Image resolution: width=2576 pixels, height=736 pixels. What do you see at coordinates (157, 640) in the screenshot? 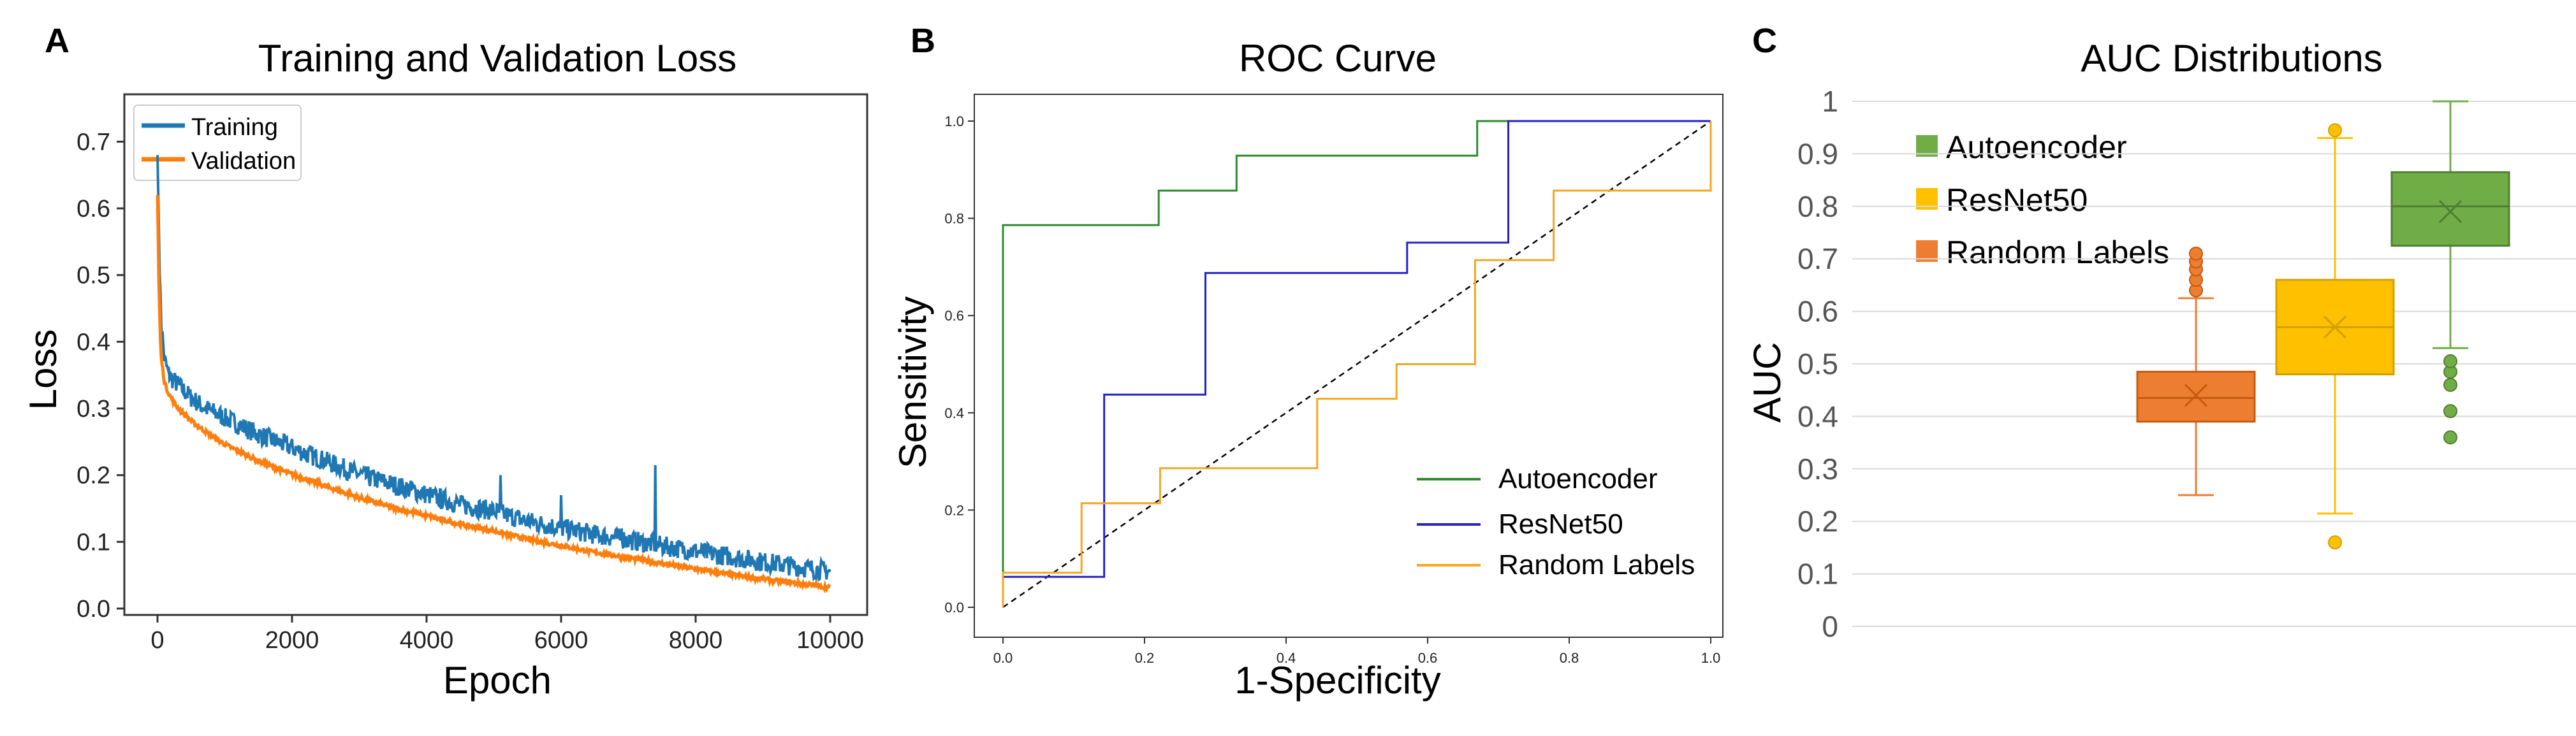
I see `panel-a-xtick-label: 0` at bounding box center [157, 640].